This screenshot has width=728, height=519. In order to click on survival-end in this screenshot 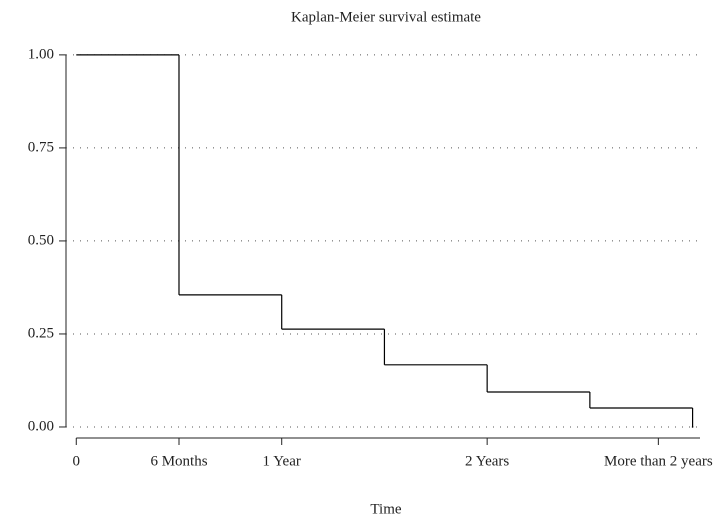, I will do `click(692, 427)`.